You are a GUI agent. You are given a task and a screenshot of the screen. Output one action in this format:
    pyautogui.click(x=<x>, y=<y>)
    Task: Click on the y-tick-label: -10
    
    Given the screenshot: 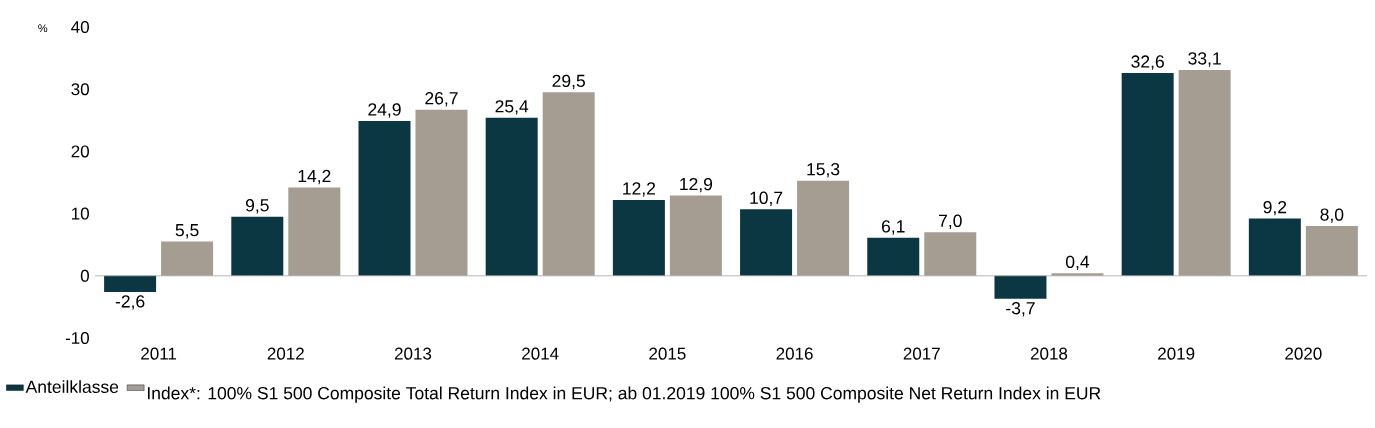 What is the action you would take?
    pyautogui.click(x=77, y=338)
    